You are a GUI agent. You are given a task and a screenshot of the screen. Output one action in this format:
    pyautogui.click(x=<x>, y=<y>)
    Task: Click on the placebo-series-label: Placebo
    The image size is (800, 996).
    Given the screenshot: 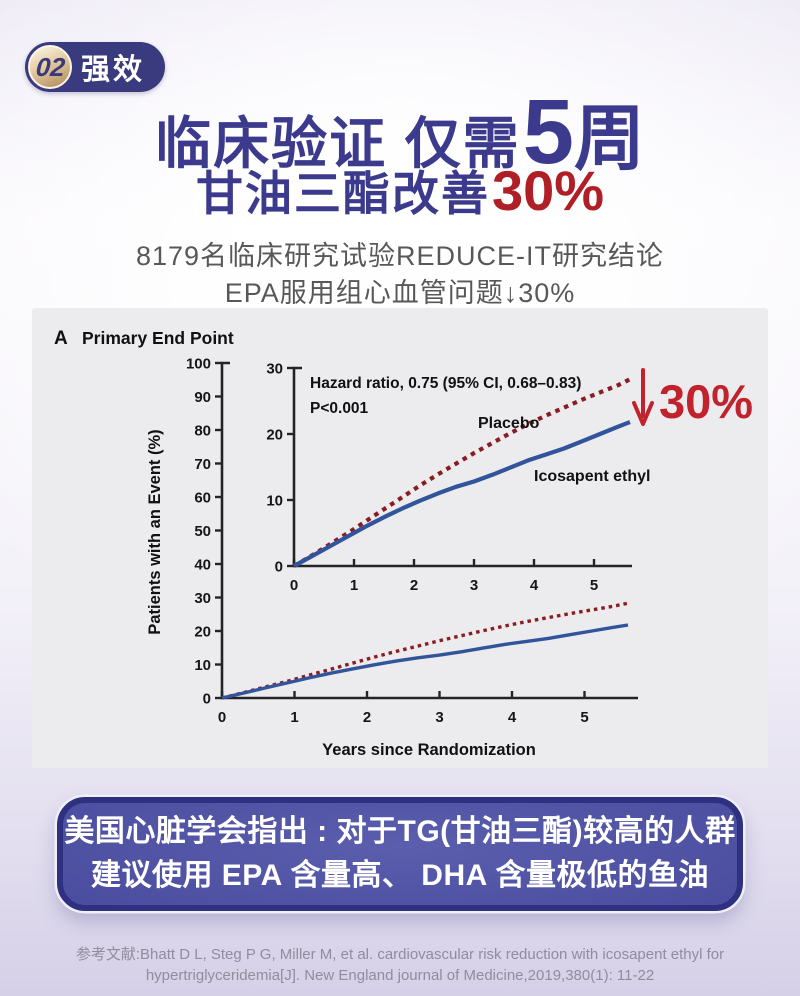 What is the action you would take?
    pyautogui.click(x=509, y=423)
    